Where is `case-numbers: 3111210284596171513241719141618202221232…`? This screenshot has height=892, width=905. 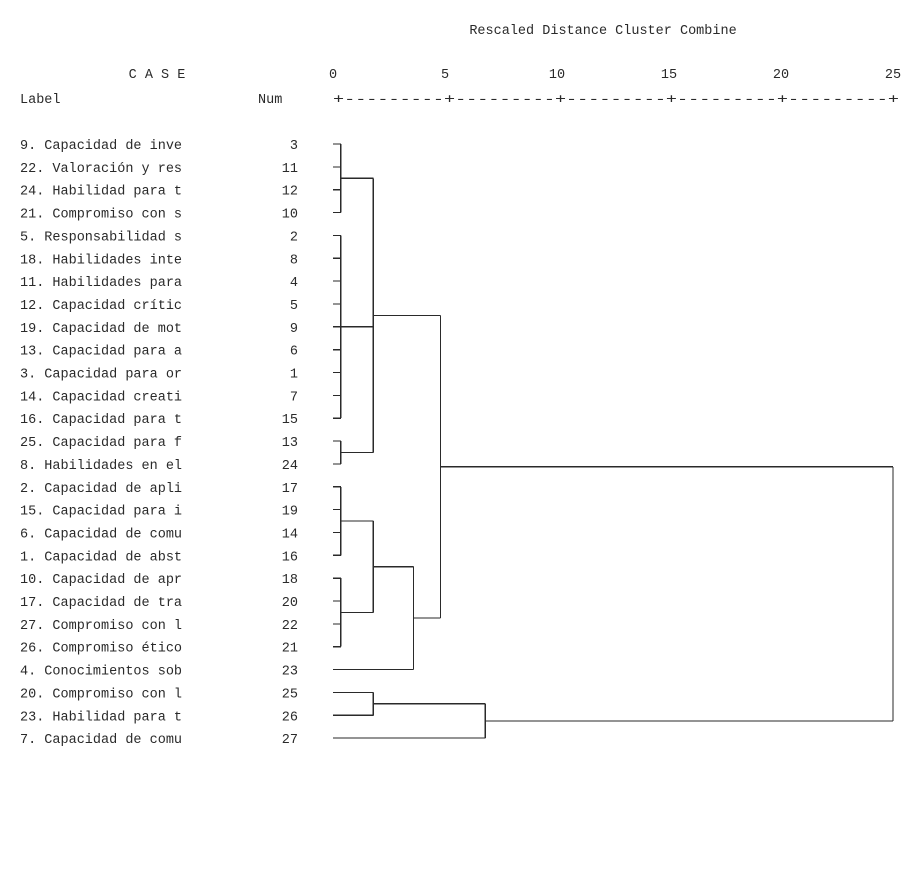
case-numbers: 3111210284596171513241719141618202221232… is located at coordinates (290, 443).